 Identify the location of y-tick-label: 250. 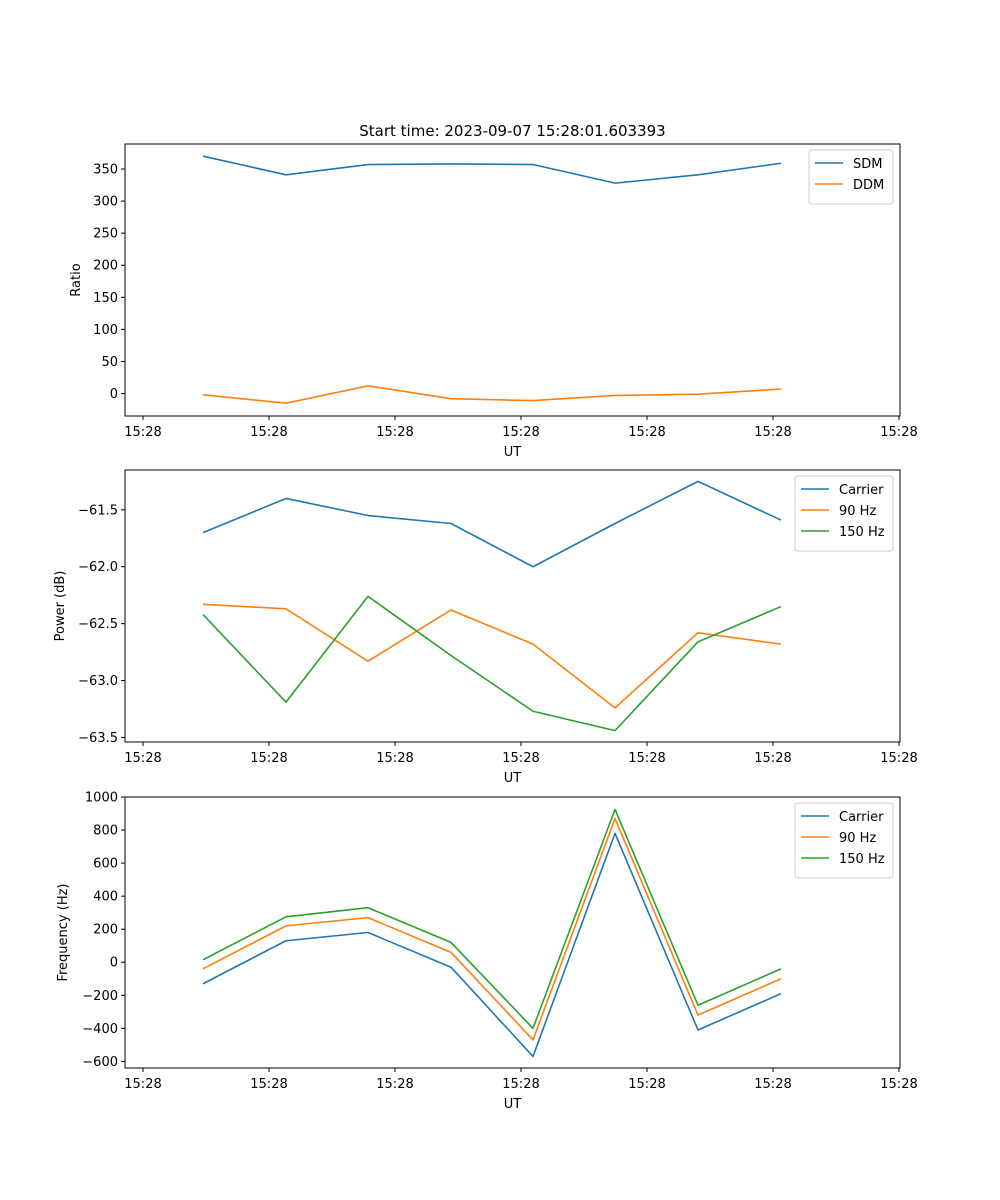
(105, 234).